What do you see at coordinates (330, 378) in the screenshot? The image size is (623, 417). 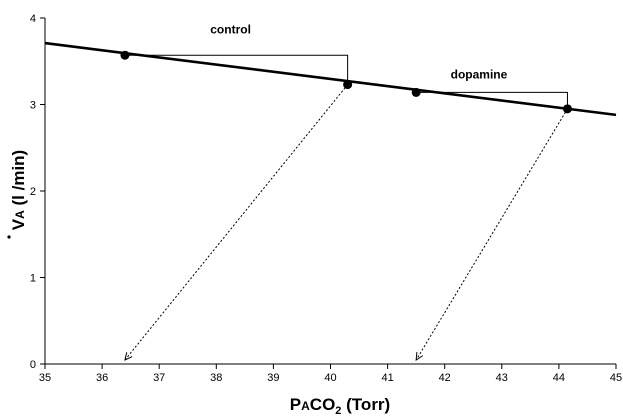 I see `x-tick-label: 40` at bounding box center [330, 378].